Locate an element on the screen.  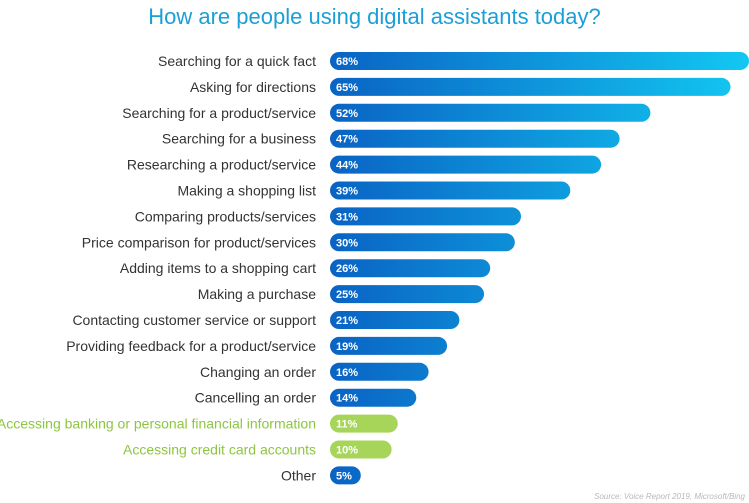
bar-row: Price comparison for product/services 30% is located at coordinates (298, 242).